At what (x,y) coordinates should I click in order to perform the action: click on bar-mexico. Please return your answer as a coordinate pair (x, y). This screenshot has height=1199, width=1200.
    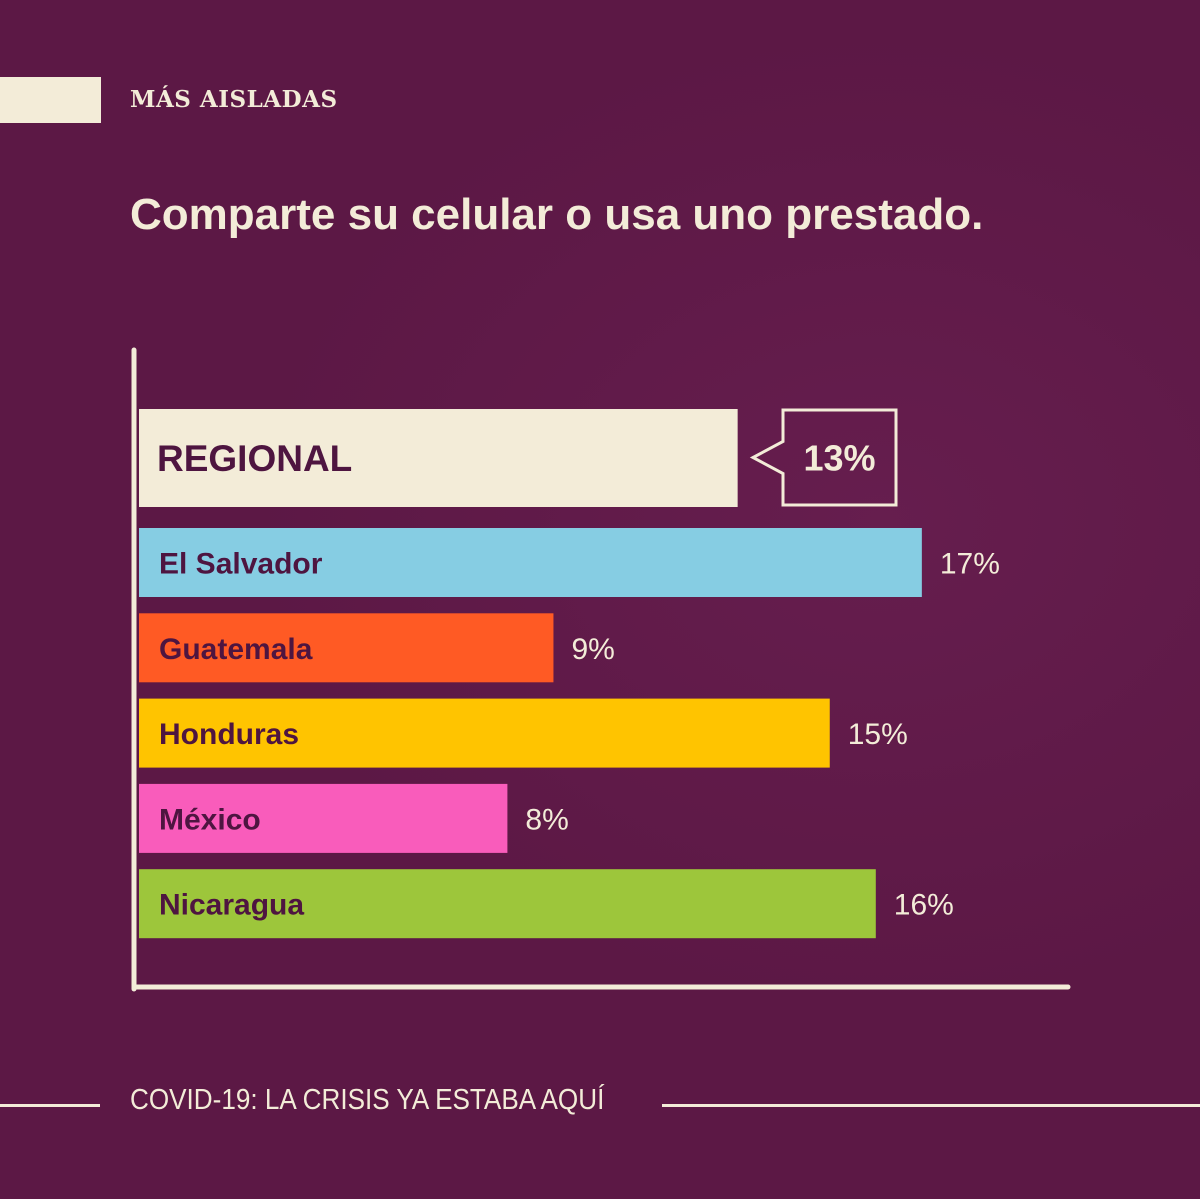
    Looking at the image, I should click on (323, 818).